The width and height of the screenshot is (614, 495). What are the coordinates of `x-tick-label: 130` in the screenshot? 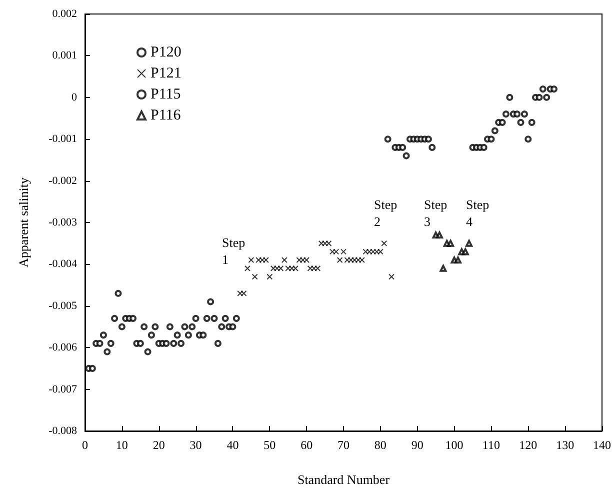 It's located at (565, 445).